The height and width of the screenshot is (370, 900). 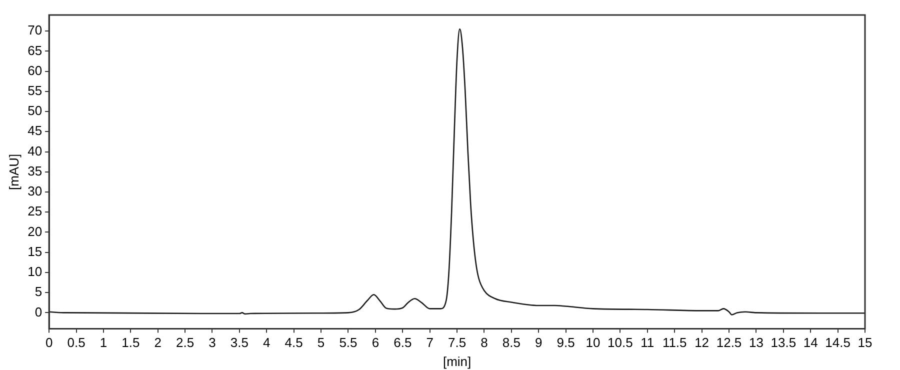 What do you see at coordinates (35, 150) in the screenshot?
I see `y-tick-label: 40` at bounding box center [35, 150].